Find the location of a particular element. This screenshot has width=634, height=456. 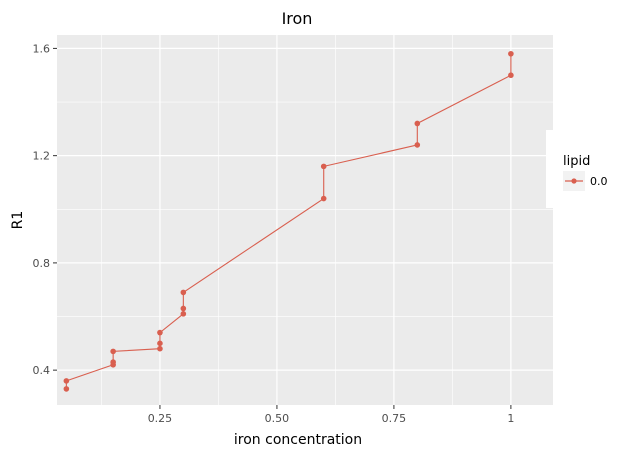

y-tick-label: 1.6 is located at coordinates (42, 48).